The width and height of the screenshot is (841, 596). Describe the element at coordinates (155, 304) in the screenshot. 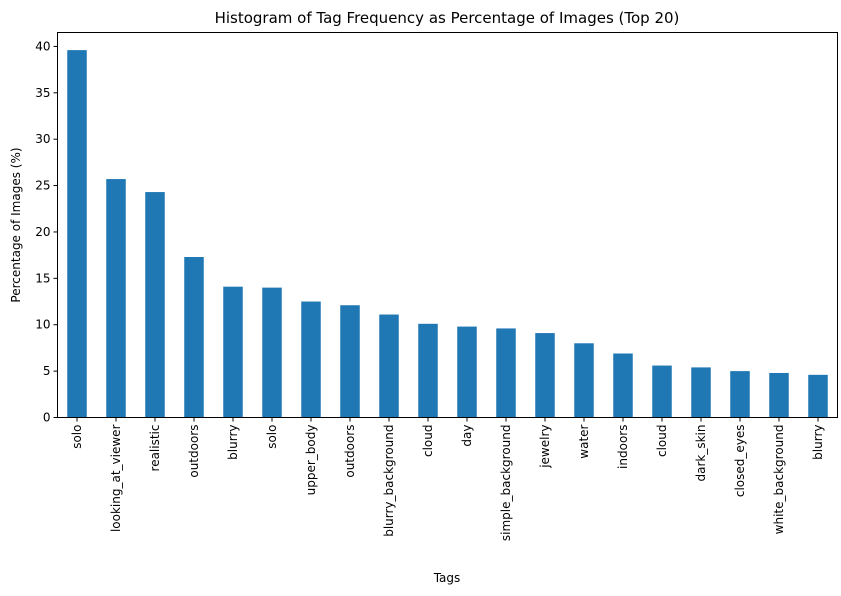

I see `bar-realistic` at that location.